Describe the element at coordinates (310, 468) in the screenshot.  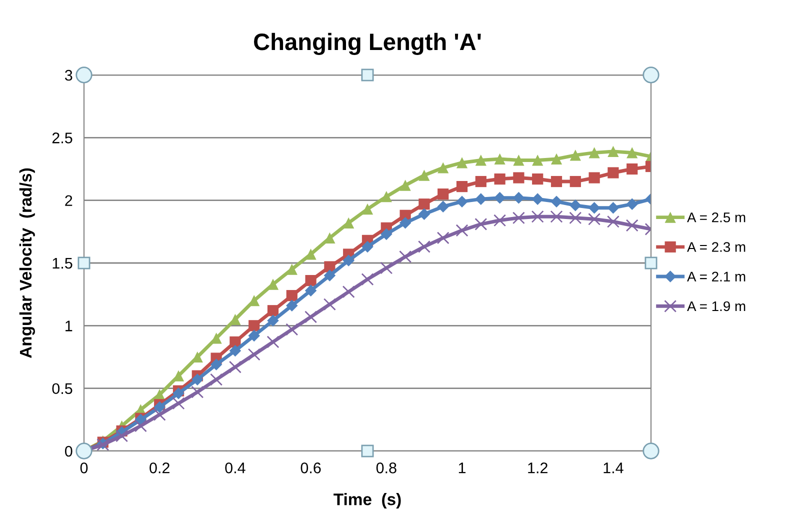
I see `x-tick-label: 0.6` at that location.